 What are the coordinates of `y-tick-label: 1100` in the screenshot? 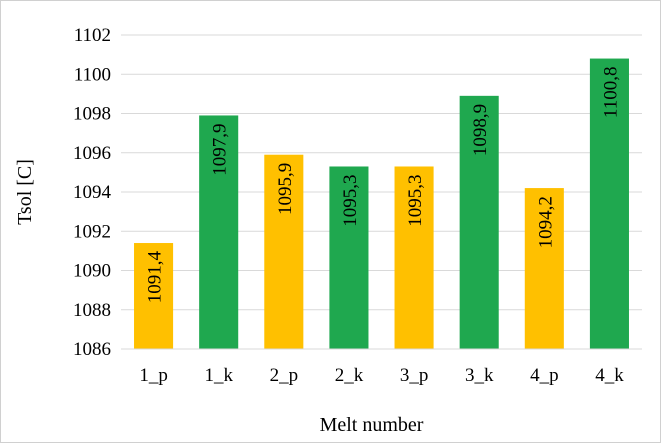 It's located at (92, 74).